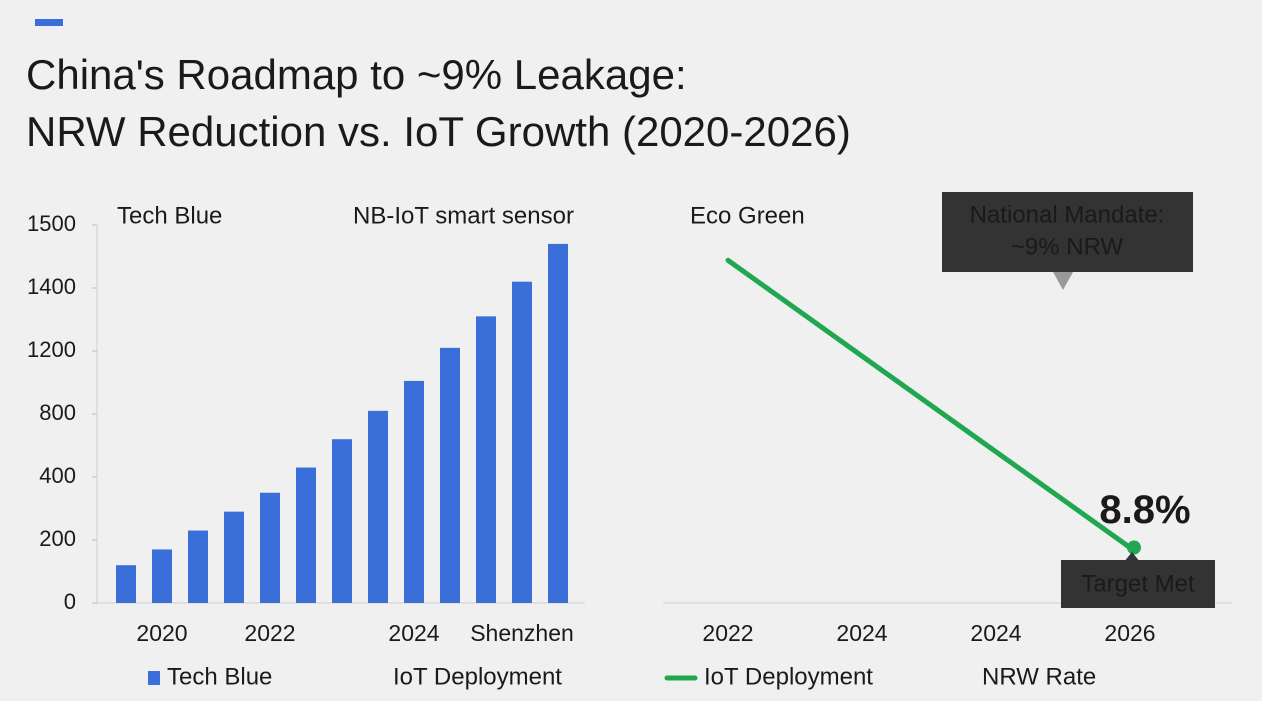 This screenshot has height=701, width=1262. What do you see at coordinates (154, 678) in the screenshot?
I see `legend-swatch` at bounding box center [154, 678].